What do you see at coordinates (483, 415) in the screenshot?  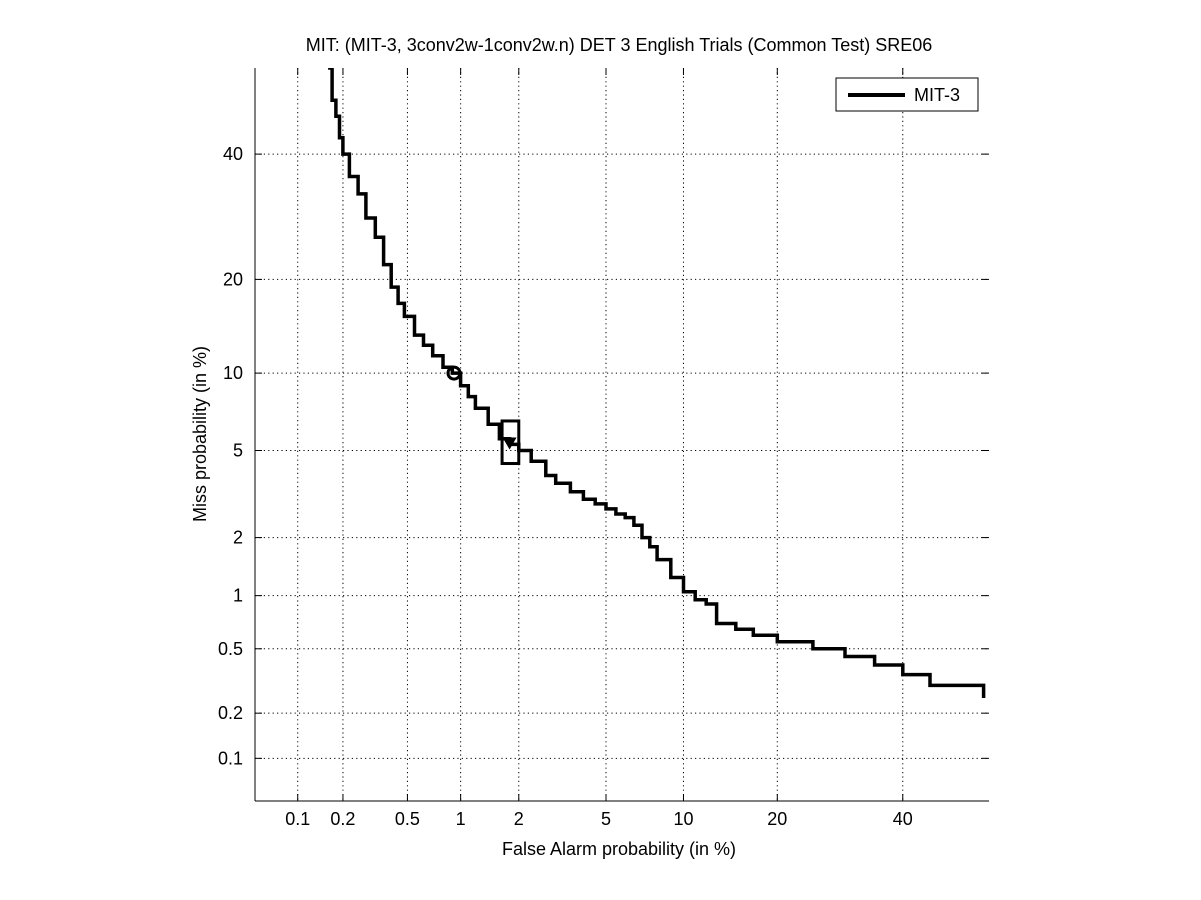 I see `marker-layer` at bounding box center [483, 415].